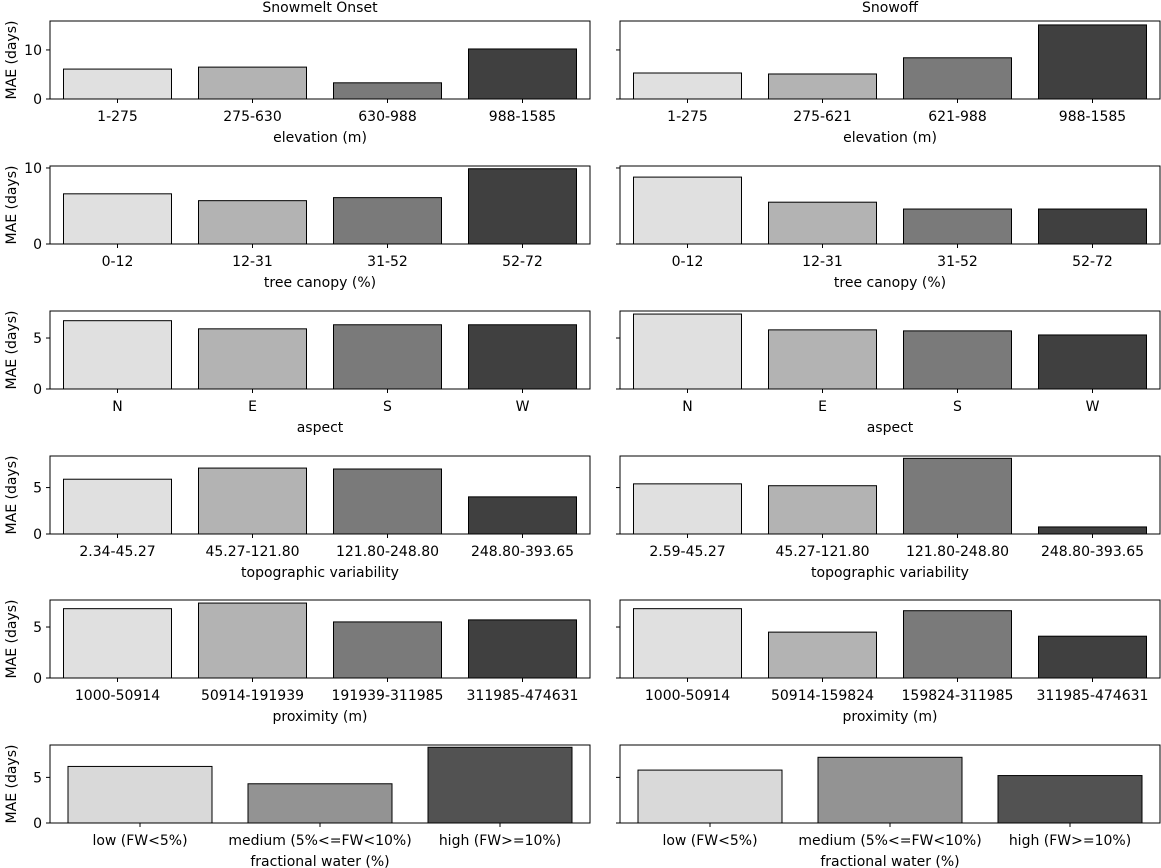 The width and height of the screenshot is (1161, 868). I want to click on x-tick-label: 2.34-45.27, so click(117, 552).